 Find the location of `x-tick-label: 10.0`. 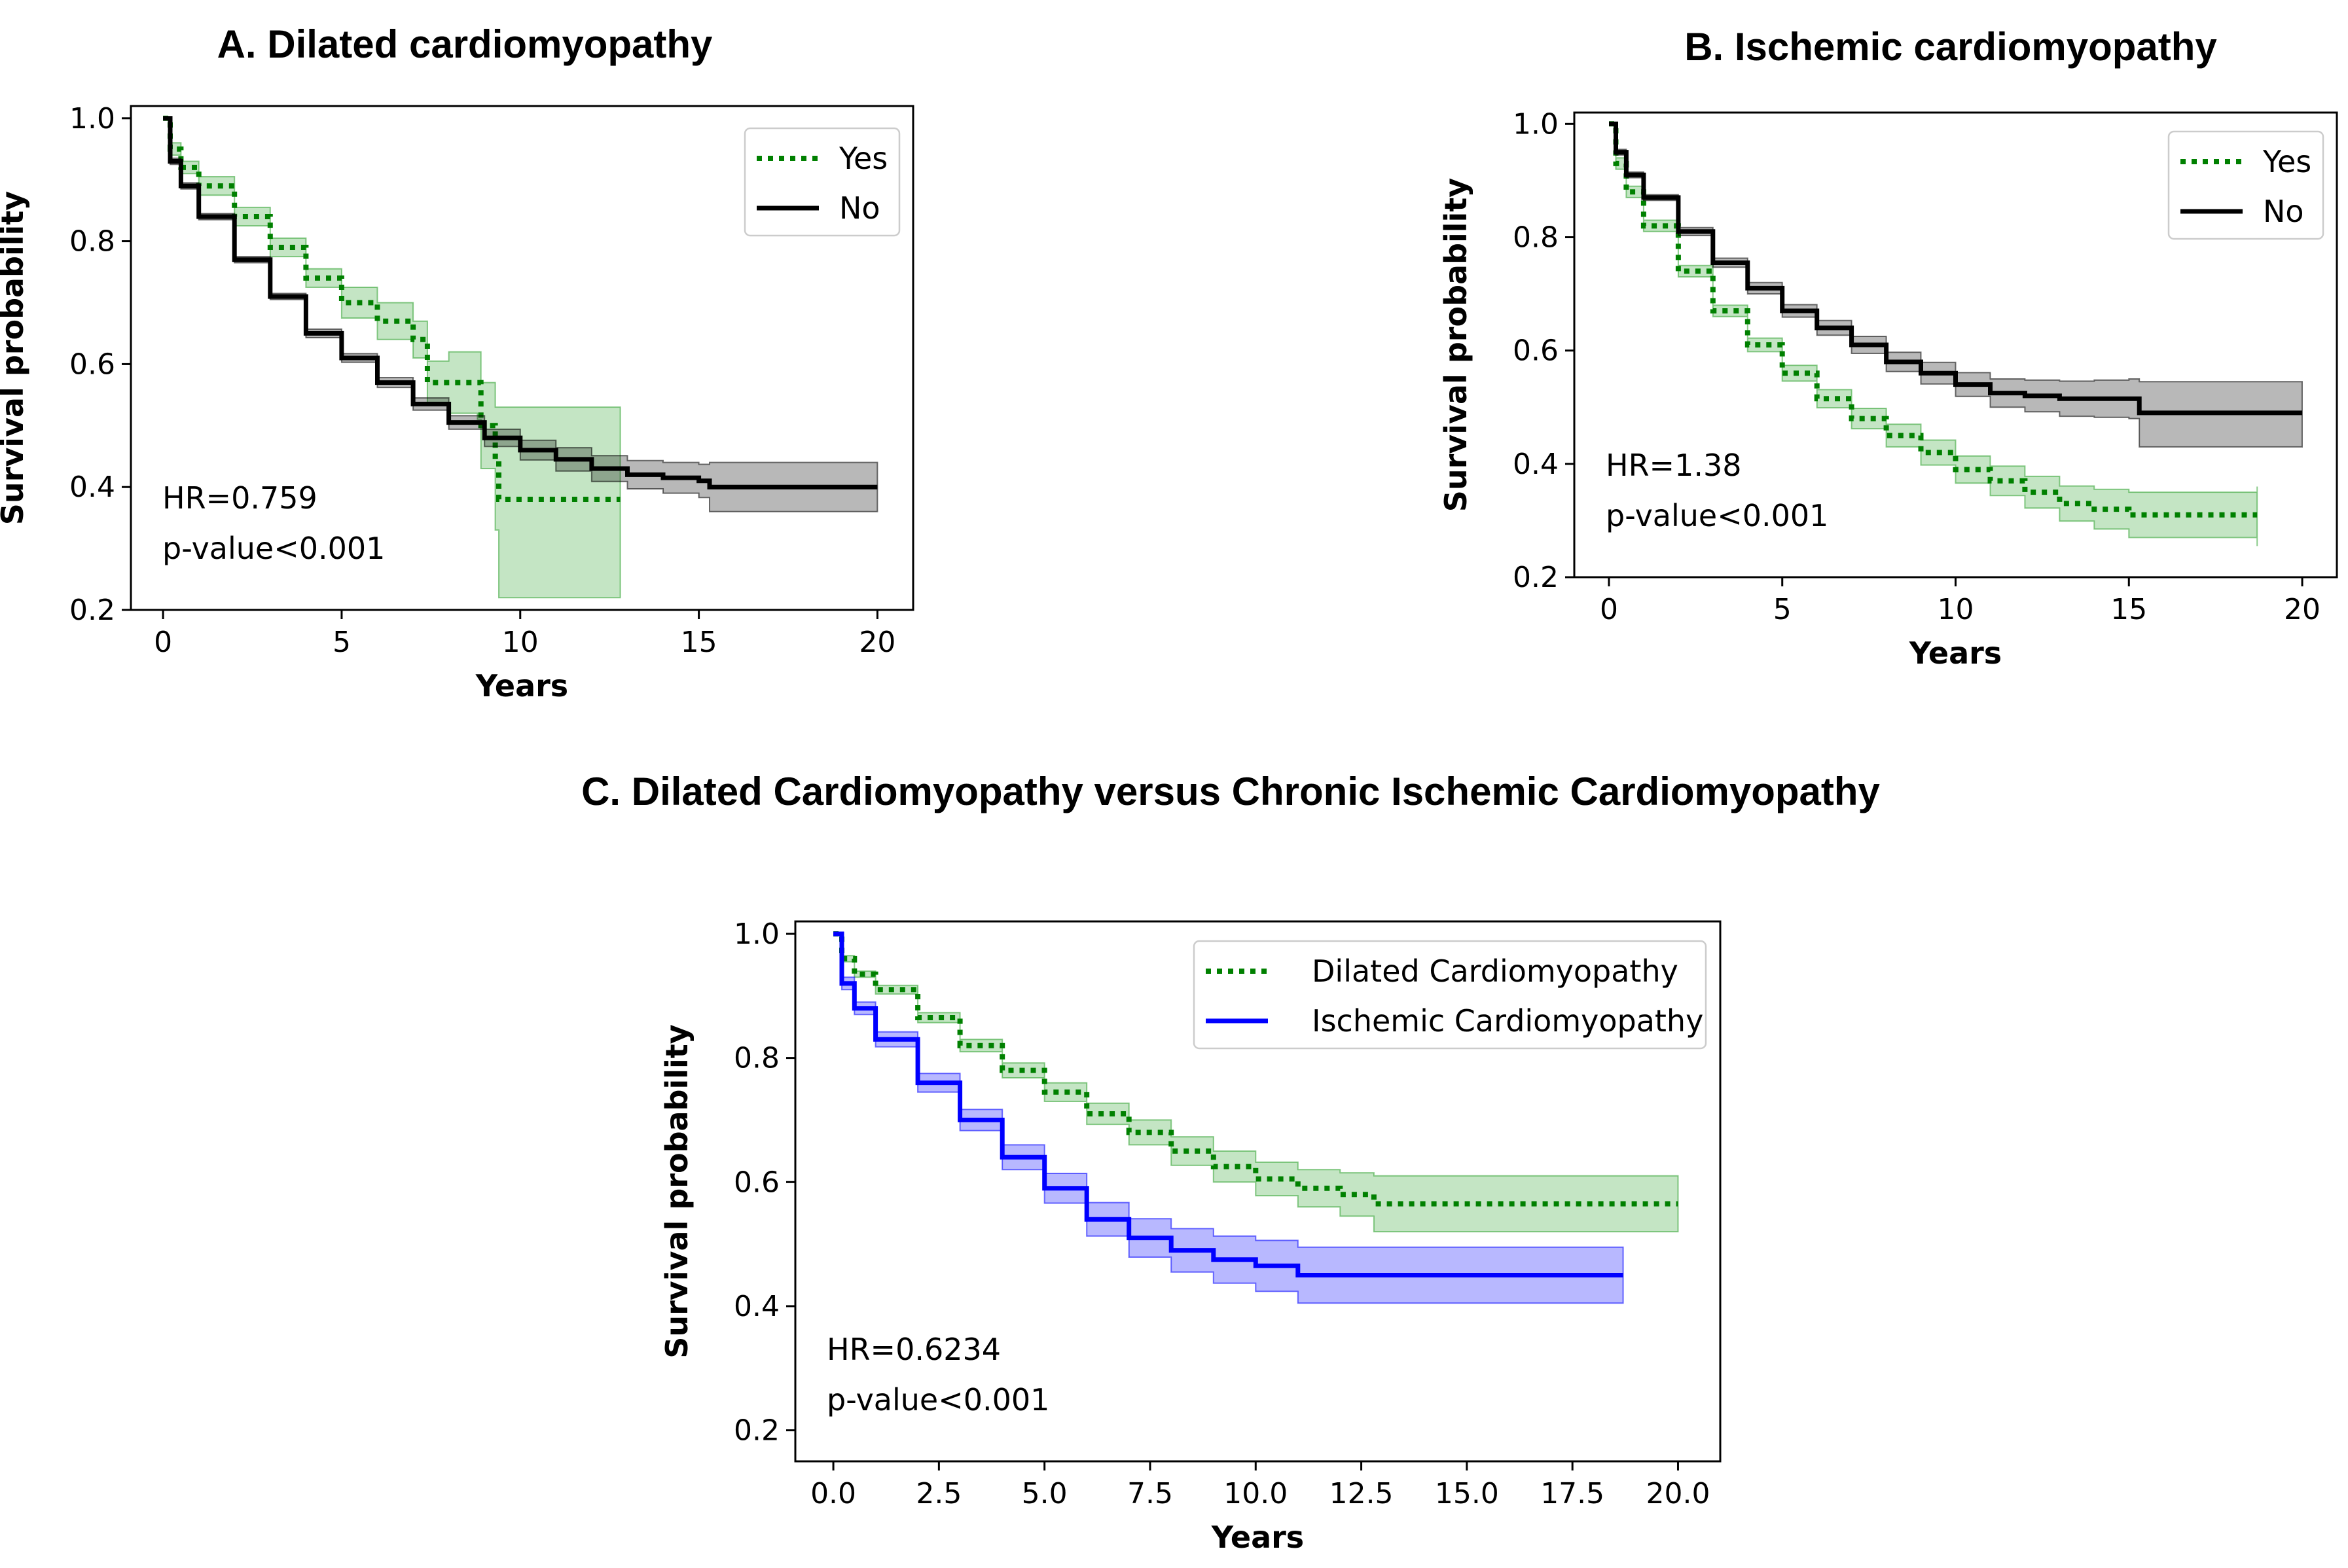

x-tick-label: 10.0 is located at coordinates (1256, 1494).